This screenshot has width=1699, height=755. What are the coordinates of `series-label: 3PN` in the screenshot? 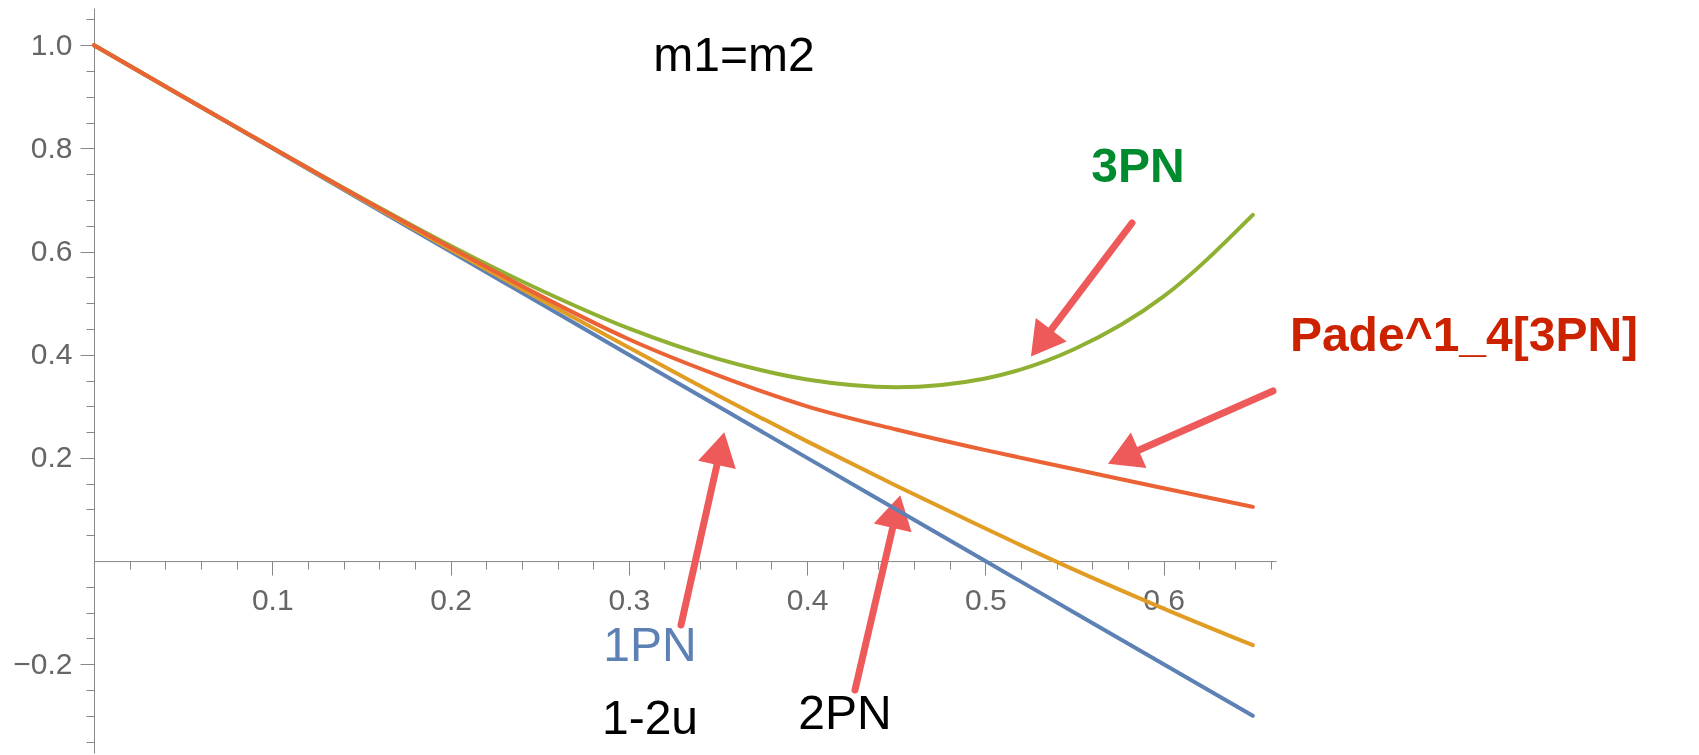 It's located at (1138, 165).